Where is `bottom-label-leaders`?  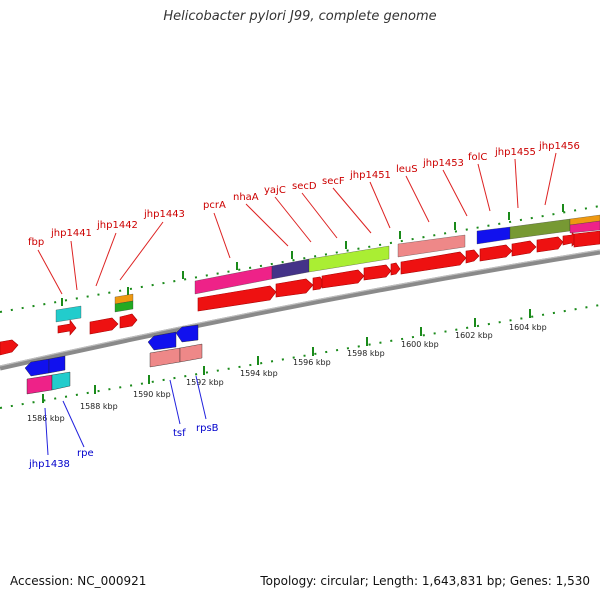 bottom-label-leaders is located at coordinates (125, 415).